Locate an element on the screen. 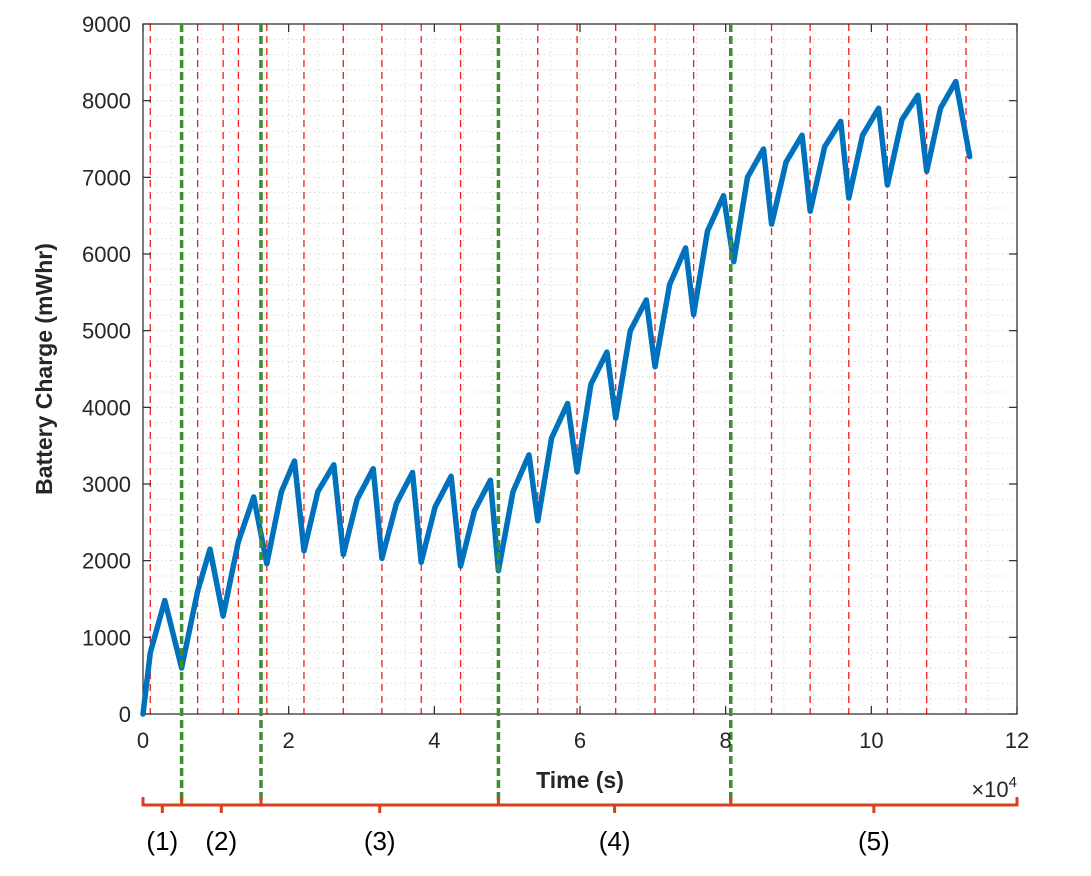 Image resolution: width=1091 pixels, height=876 pixels. y-tick-label: 8000 is located at coordinates (106, 101).